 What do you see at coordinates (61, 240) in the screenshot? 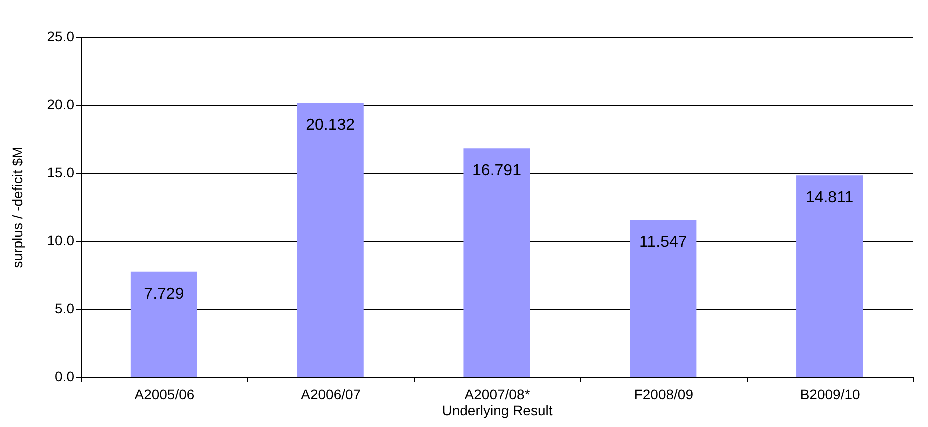
I see `y-tick-label: 10.0` at bounding box center [61, 240].